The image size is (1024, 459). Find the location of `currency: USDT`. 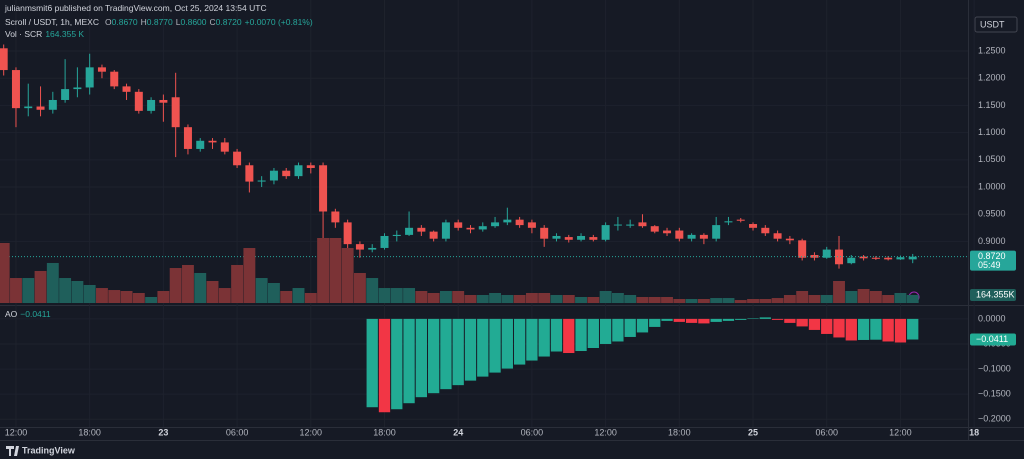

currency: USDT is located at coordinates (992, 24).